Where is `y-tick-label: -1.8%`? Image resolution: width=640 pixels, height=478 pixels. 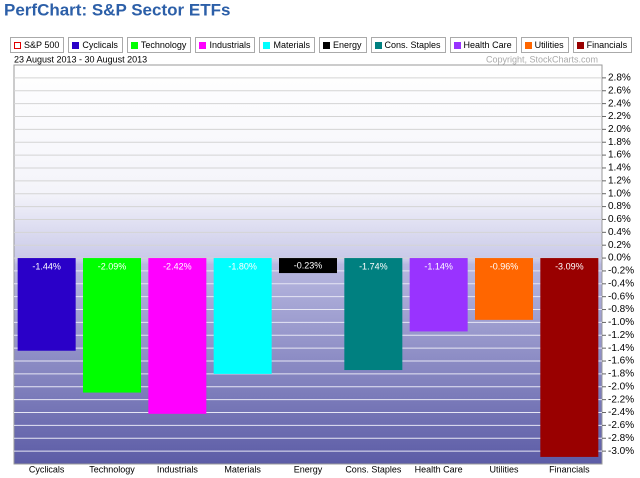
y-tick-label: -1.8% is located at coordinates (621, 374).